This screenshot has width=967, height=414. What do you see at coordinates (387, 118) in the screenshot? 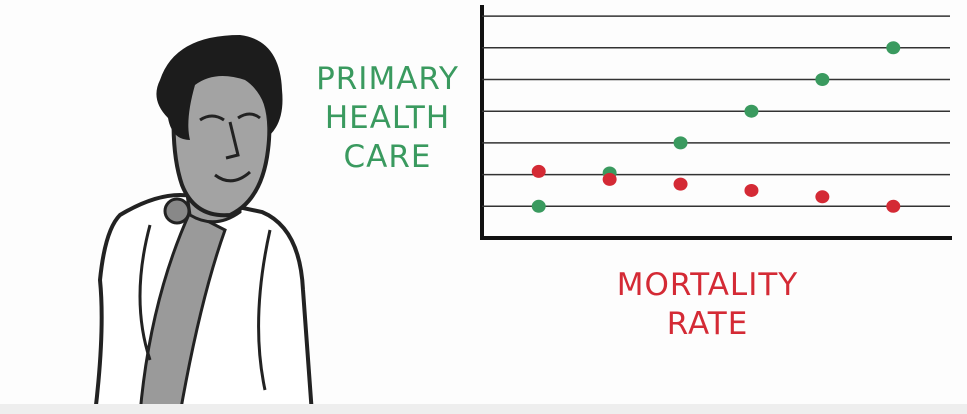
I see `series-label: PRIMARY HEALTH CARE` at bounding box center [387, 118].